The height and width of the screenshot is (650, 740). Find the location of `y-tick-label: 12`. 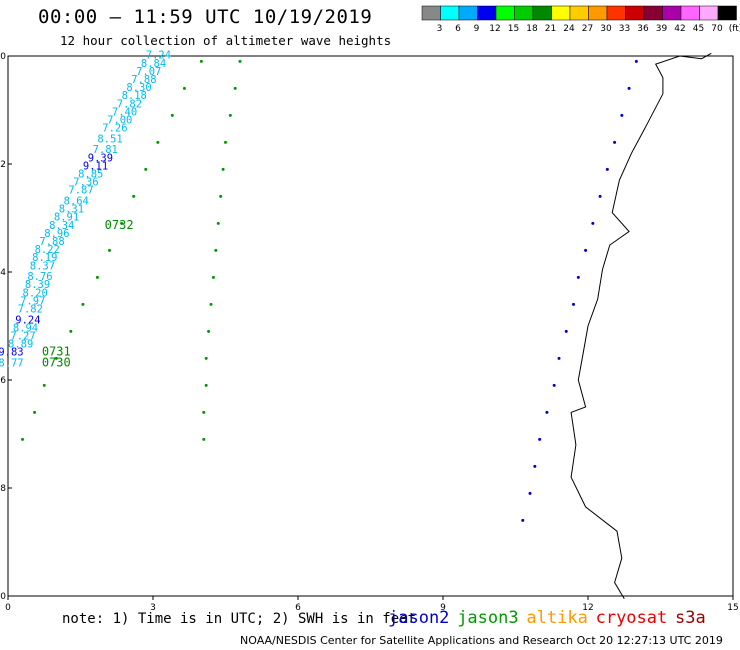

y-tick-label: 12 is located at coordinates (3, 165).